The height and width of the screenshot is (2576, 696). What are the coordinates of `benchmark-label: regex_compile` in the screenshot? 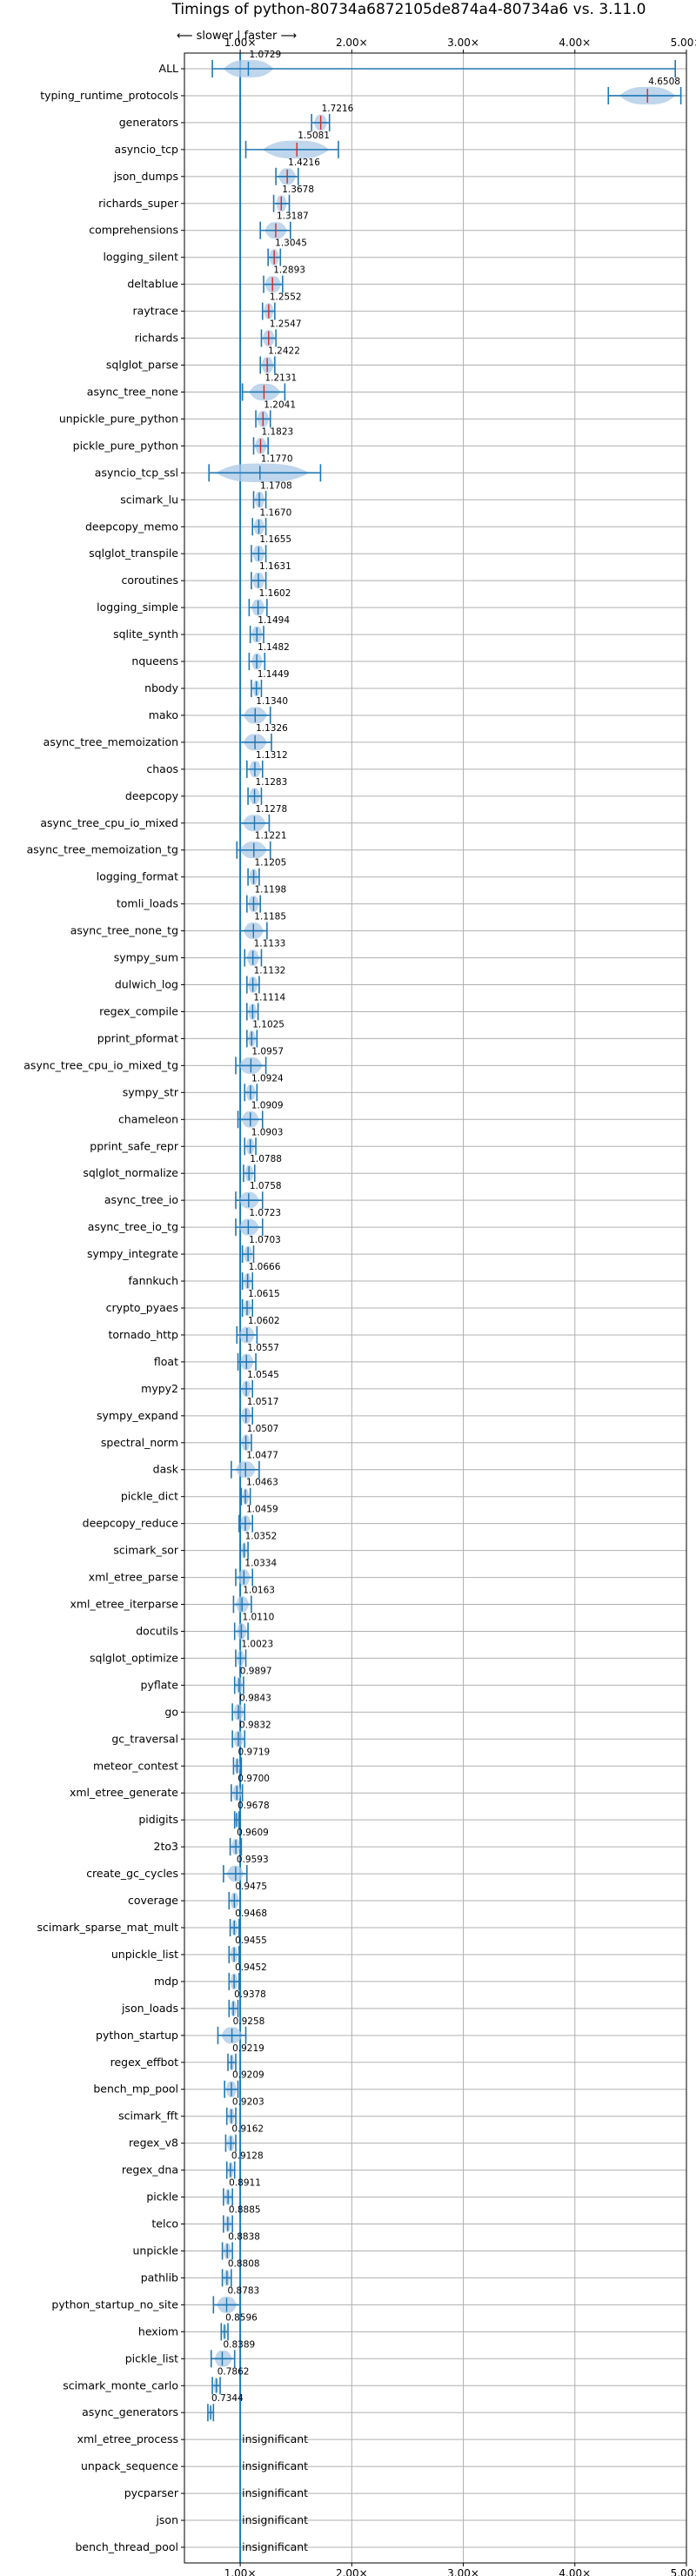 It's located at (138, 1011).